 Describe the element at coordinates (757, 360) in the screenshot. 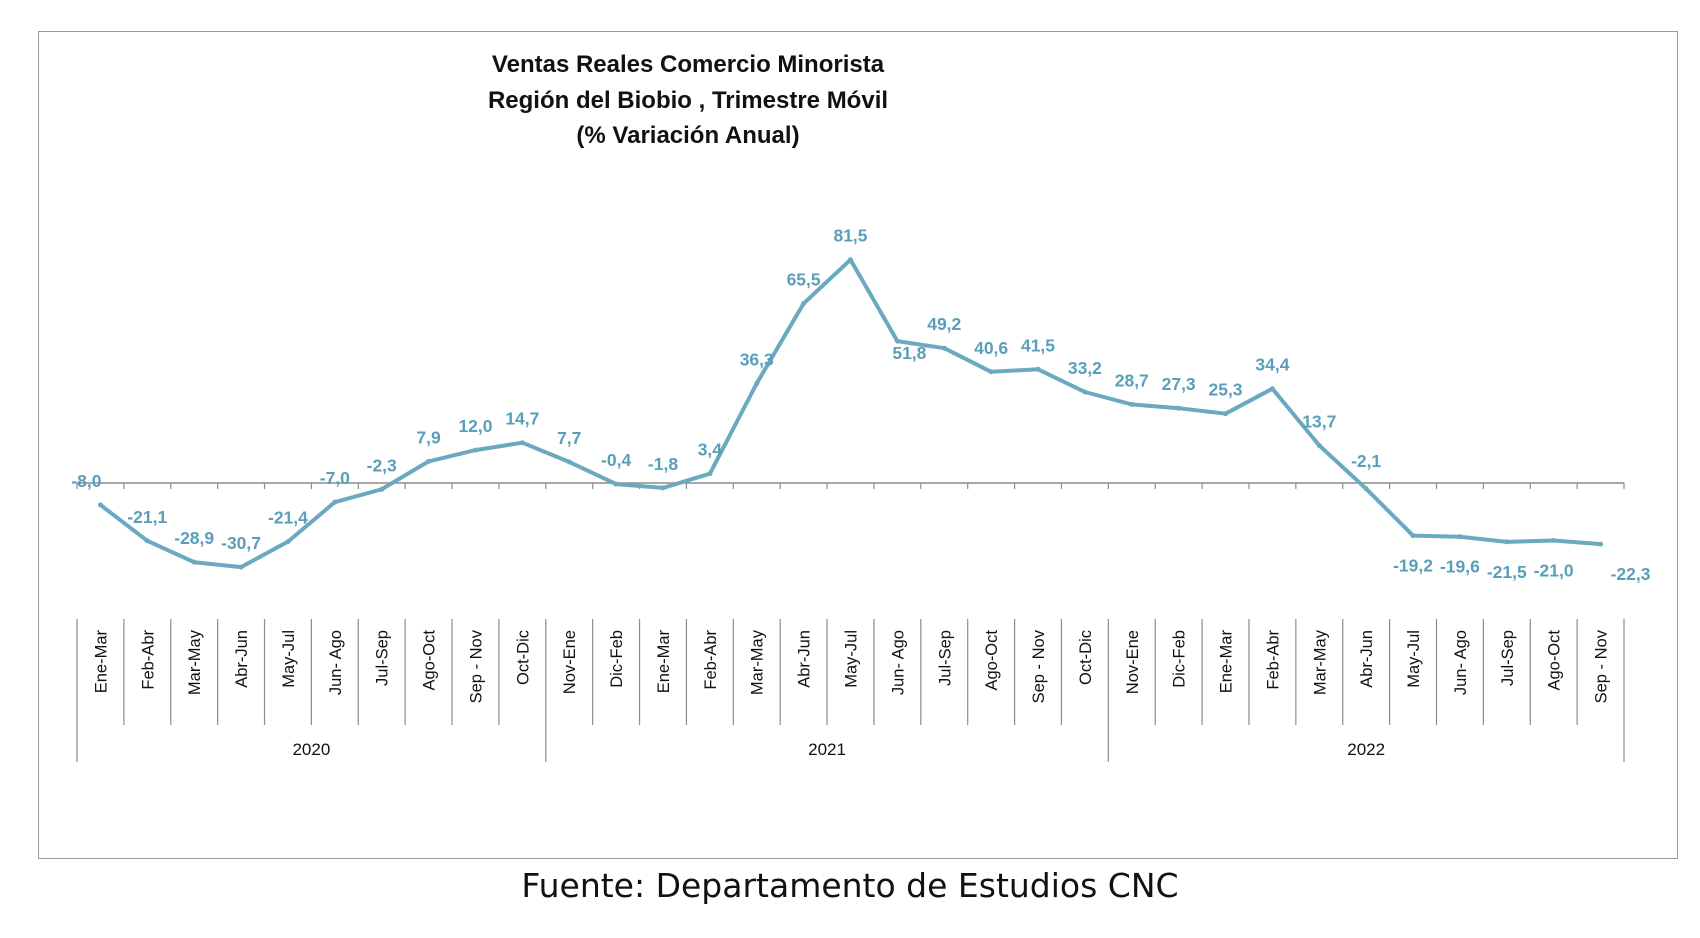

I see `data-label: 36,3` at that location.